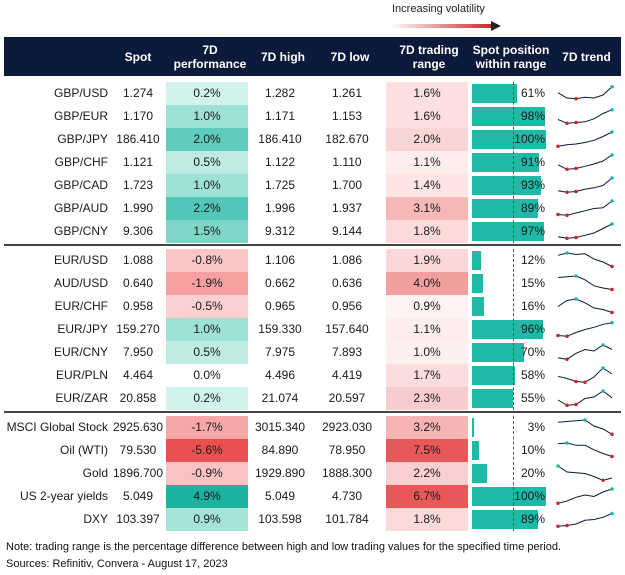  What do you see at coordinates (138, 260) in the screenshot?
I see `spot-value: 1.088` at bounding box center [138, 260].